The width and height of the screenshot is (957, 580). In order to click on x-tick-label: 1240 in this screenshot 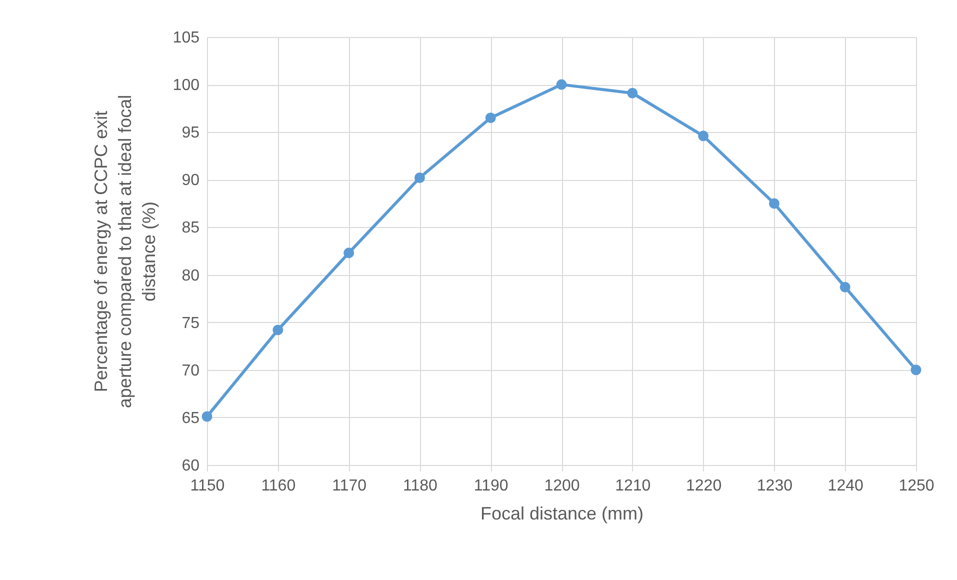, I will do `click(846, 486)`.